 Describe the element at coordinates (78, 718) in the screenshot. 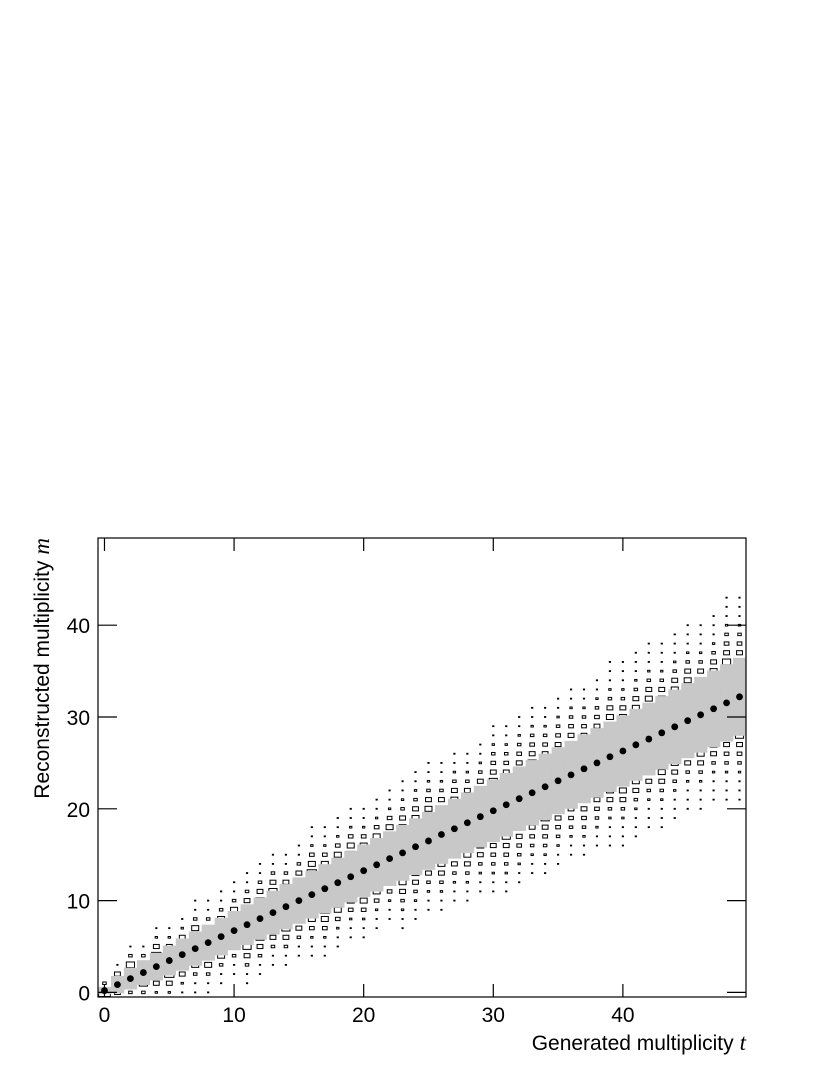

I see `y-tick-label: 30` at that location.